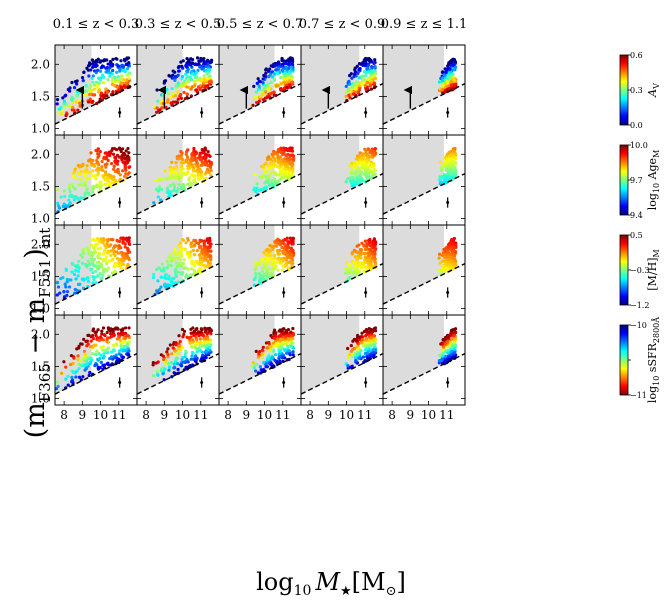 This screenshot has height=601, width=667. Describe the element at coordinates (424, 368) in the screenshot. I see `panel-r3-c4: 8 9 10 11` at that location.